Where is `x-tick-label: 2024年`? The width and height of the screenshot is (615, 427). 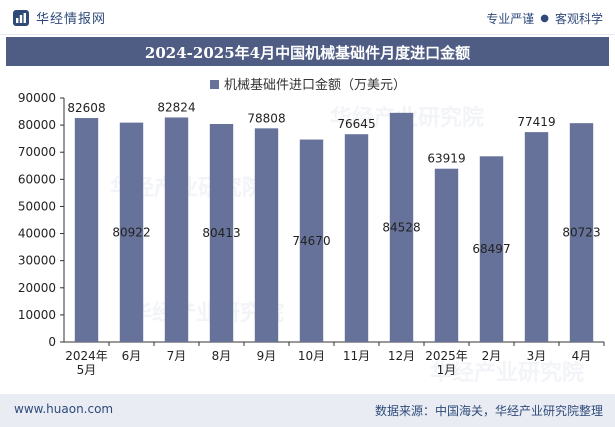 x-tick-label: 2024年 is located at coordinates (86, 356).